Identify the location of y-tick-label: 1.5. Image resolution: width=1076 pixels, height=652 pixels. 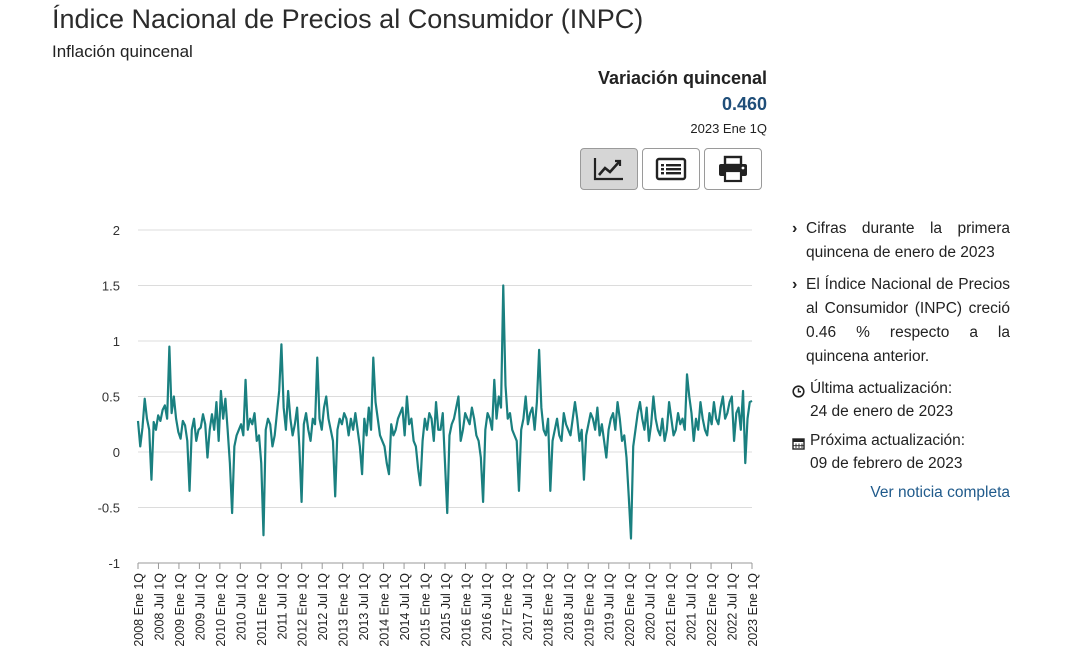
(111, 286).